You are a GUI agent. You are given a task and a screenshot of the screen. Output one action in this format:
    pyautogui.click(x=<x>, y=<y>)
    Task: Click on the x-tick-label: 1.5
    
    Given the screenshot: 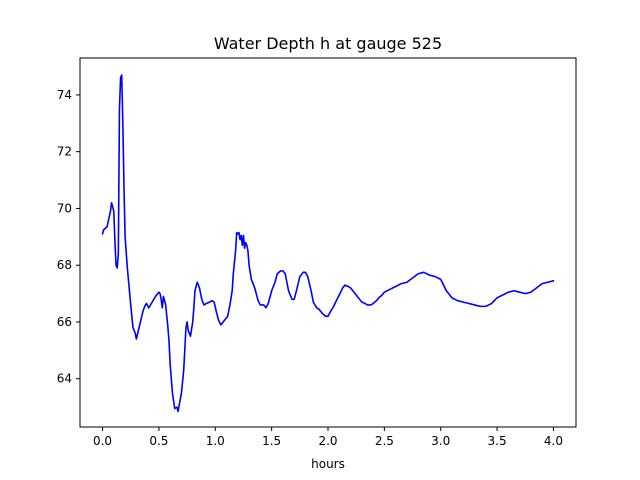 What is the action you would take?
    pyautogui.click(x=271, y=441)
    